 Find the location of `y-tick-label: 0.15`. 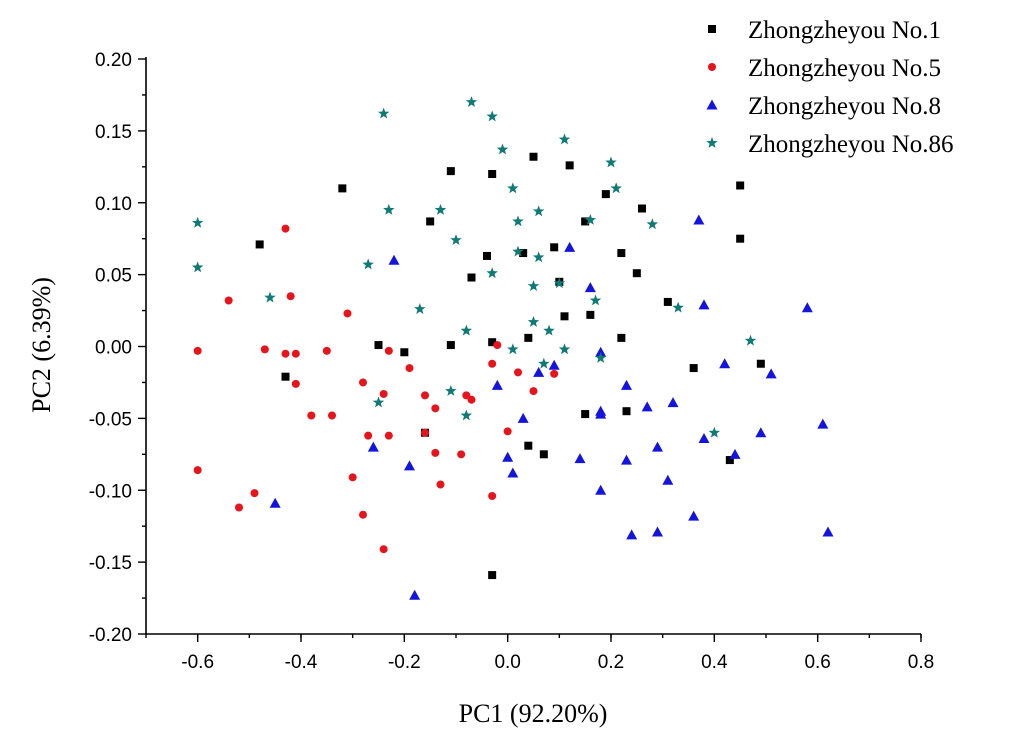

y-tick-label: 0.15 is located at coordinates (113, 132).